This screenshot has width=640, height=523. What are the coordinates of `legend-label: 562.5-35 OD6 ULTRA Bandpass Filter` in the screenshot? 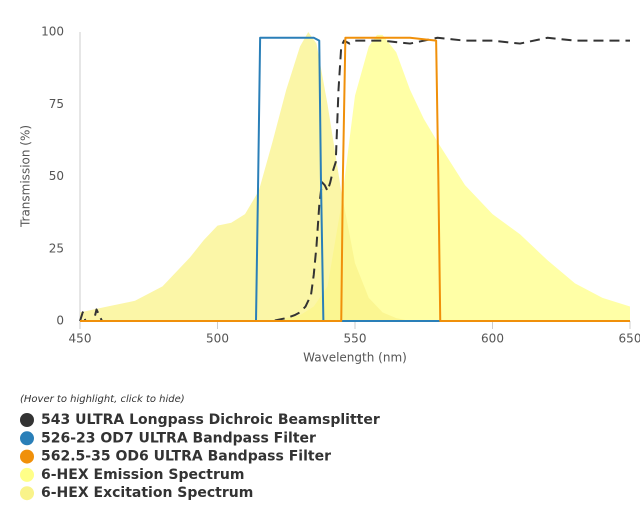 It's located at (186, 457).